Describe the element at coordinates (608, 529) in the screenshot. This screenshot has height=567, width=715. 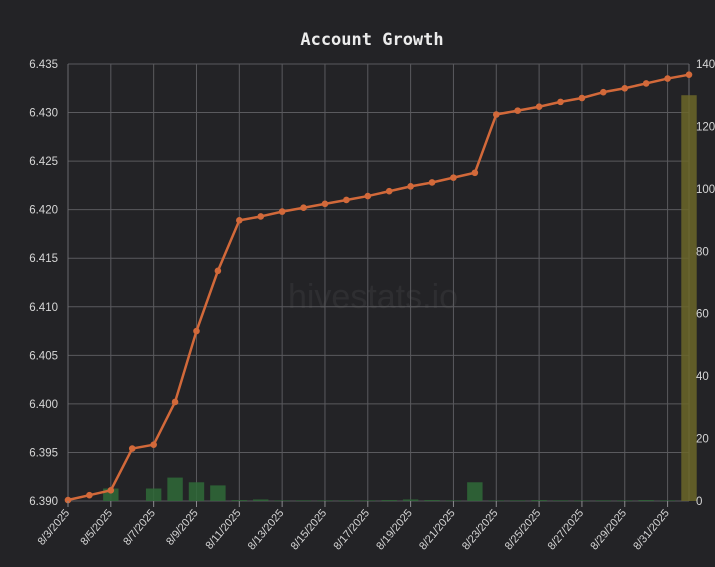
I see `x-tick-label: 8/29/2025` at that location.